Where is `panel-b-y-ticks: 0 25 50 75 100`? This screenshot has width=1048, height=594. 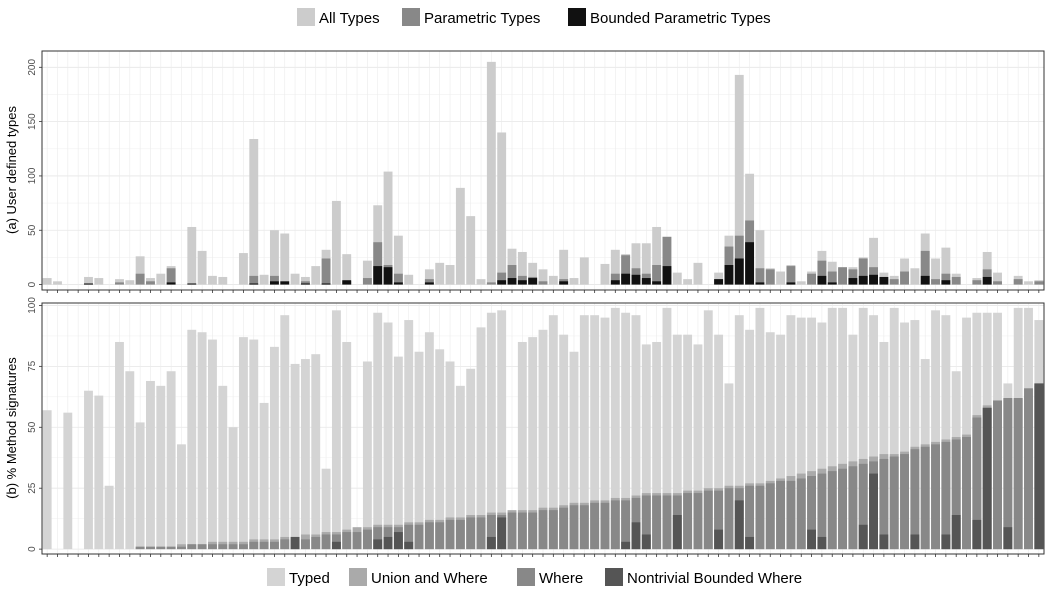 panel-b-y-ticks: 0 25 50 75 100 is located at coordinates (34, 424).